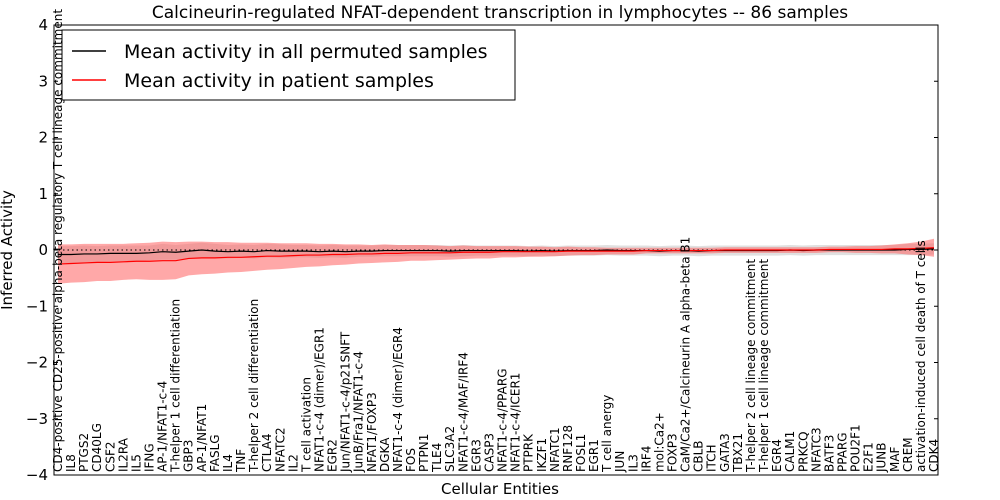 The width and height of the screenshot is (1000, 500). What do you see at coordinates (267, 452) in the screenshot?
I see `x-category-label: CTLA4` at bounding box center [267, 452].